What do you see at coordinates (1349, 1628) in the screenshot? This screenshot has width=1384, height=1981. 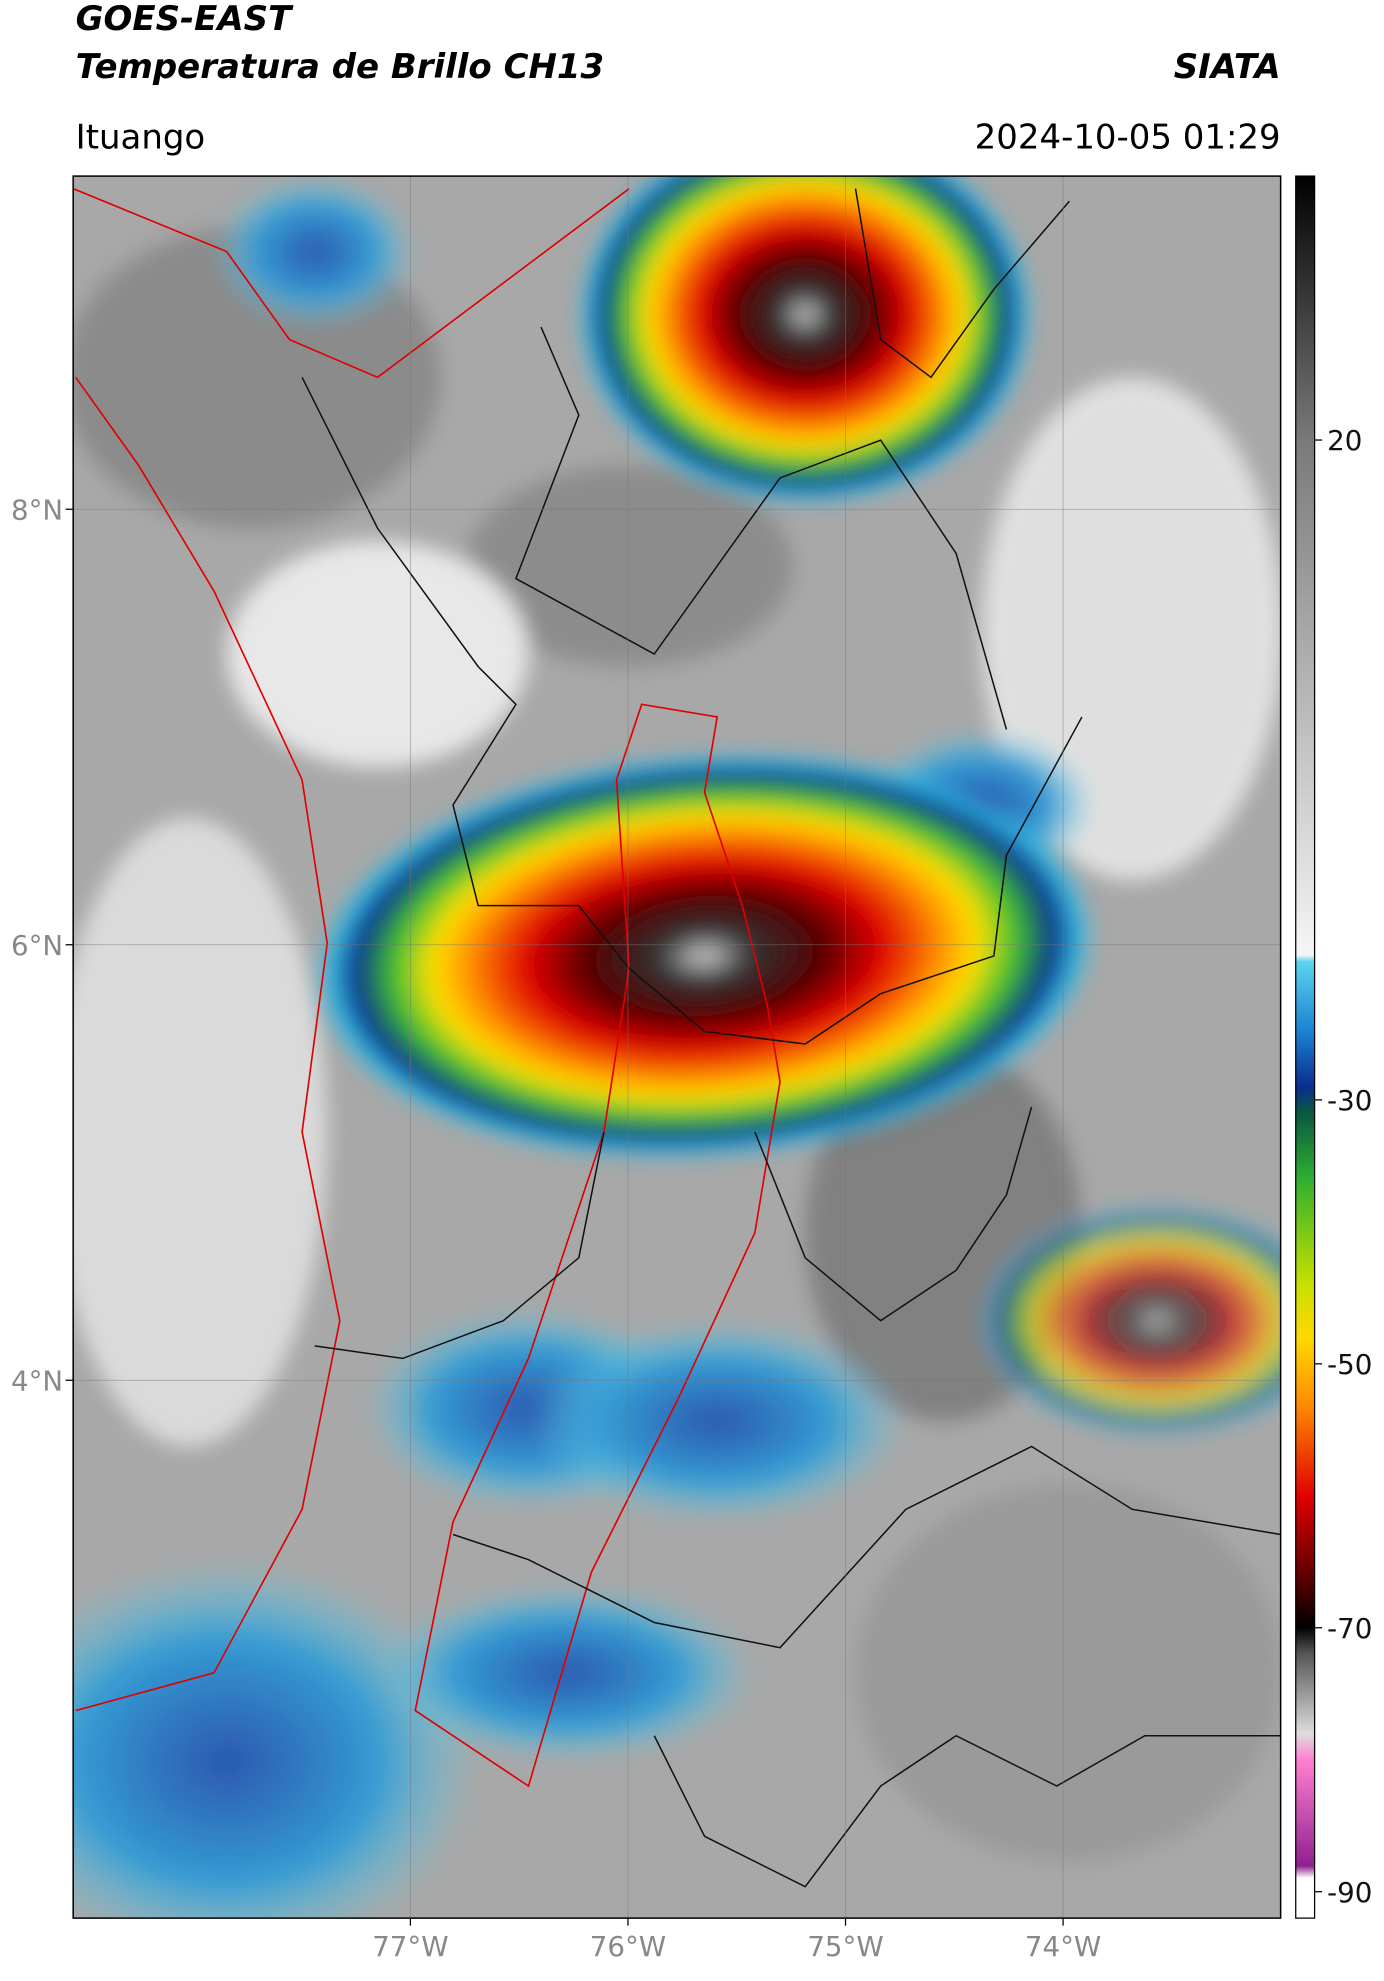 I see `colorbar-tick-label: -70` at bounding box center [1349, 1628].